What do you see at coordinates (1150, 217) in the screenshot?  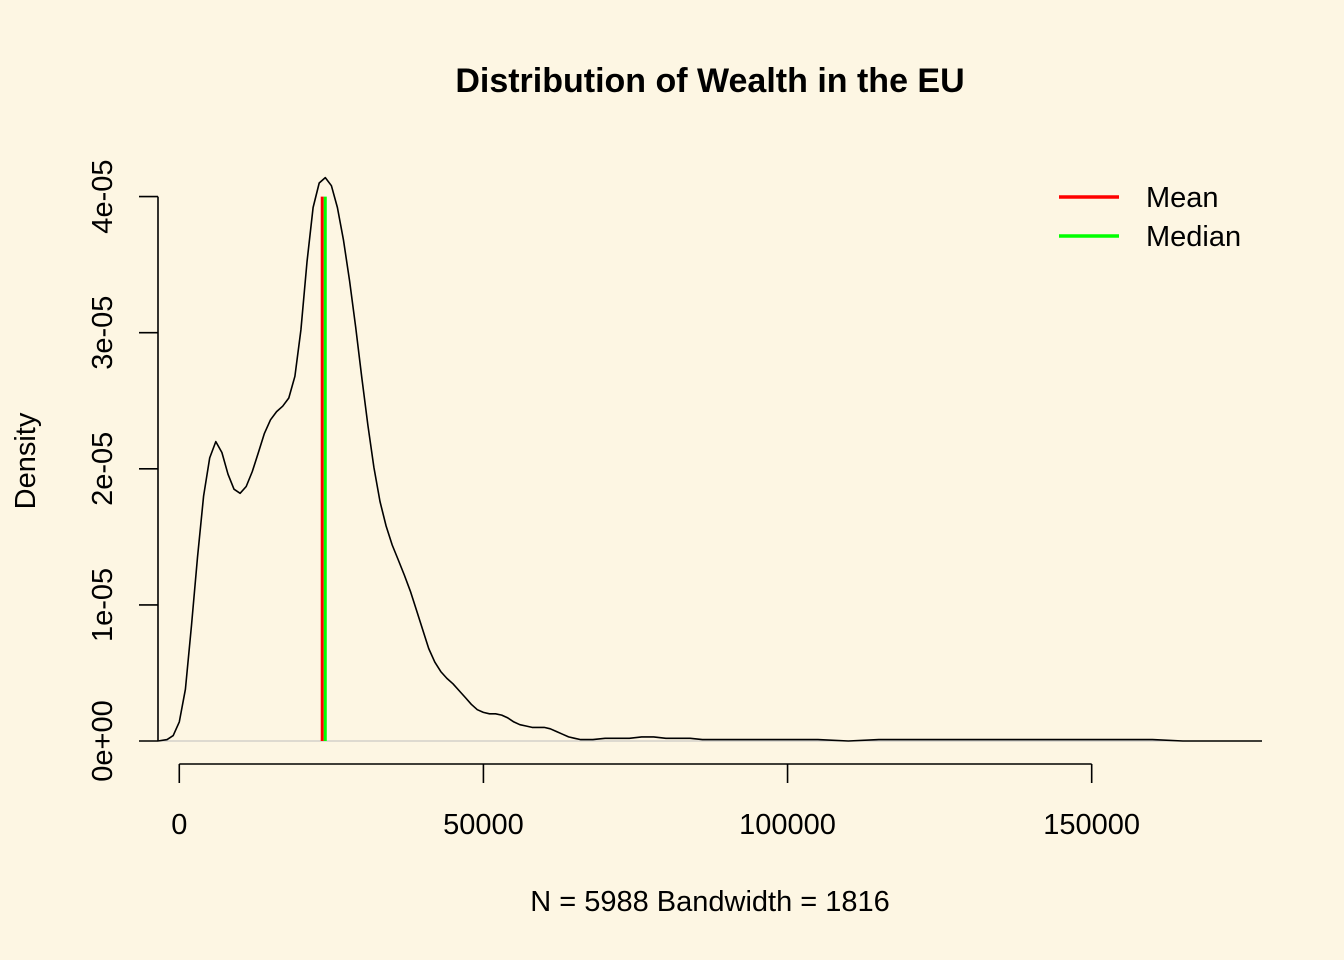 I see `legend: Mean Median` at bounding box center [1150, 217].